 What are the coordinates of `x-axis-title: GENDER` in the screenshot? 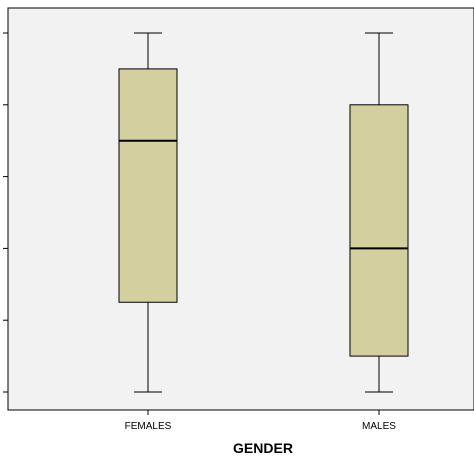 It's located at (263, 448).